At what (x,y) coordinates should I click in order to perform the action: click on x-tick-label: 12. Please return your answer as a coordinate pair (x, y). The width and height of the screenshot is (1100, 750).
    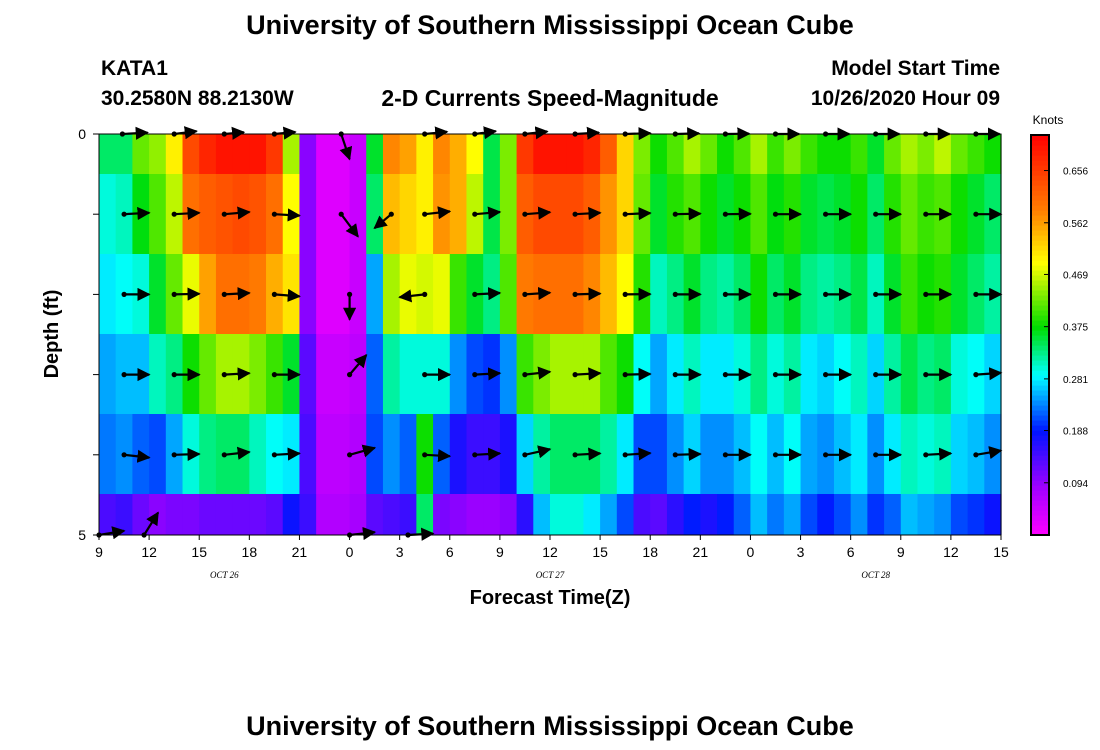
    Looking at the image, I should click on (149, 552).